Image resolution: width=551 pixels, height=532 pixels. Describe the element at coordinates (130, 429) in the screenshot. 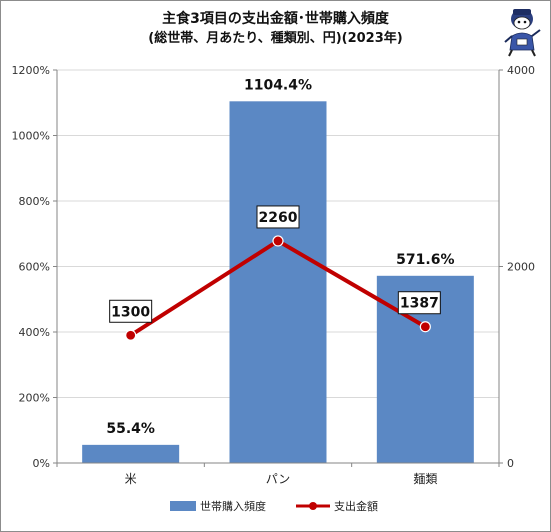

I see `bar-value-label: 55.4%` at that location.